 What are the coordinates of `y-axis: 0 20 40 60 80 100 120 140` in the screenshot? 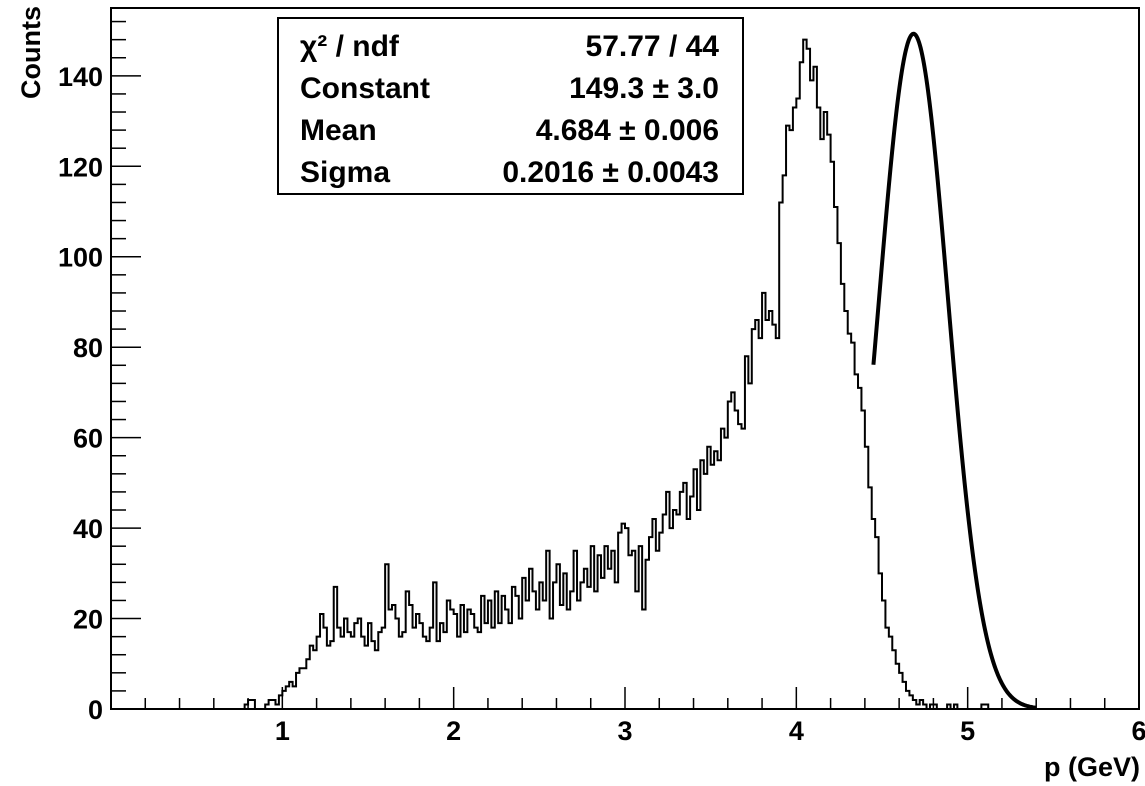 It's located at (99, 372).